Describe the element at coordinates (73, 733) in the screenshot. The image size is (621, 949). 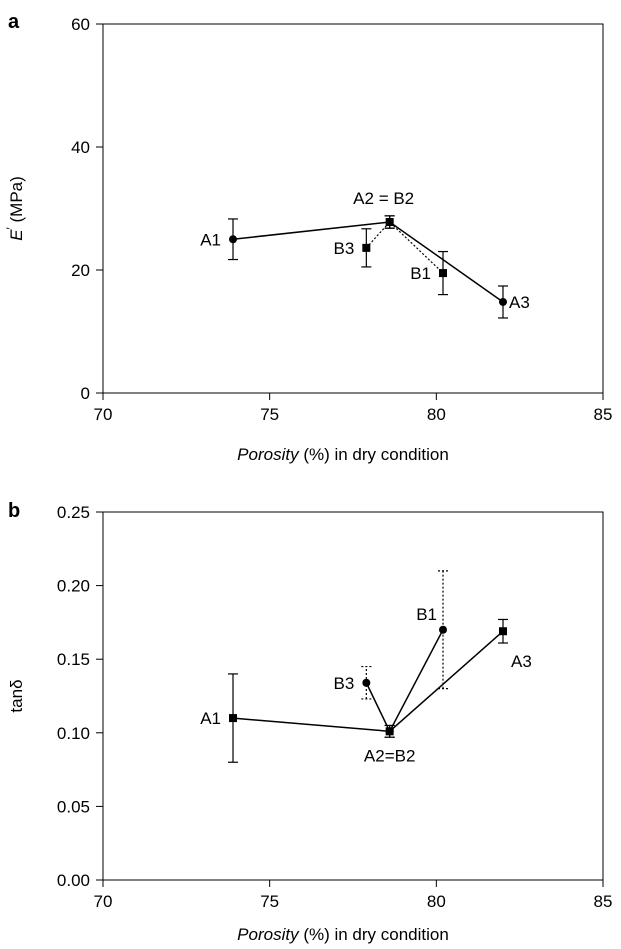
I see `y-tick-label: 0.10` at that location.